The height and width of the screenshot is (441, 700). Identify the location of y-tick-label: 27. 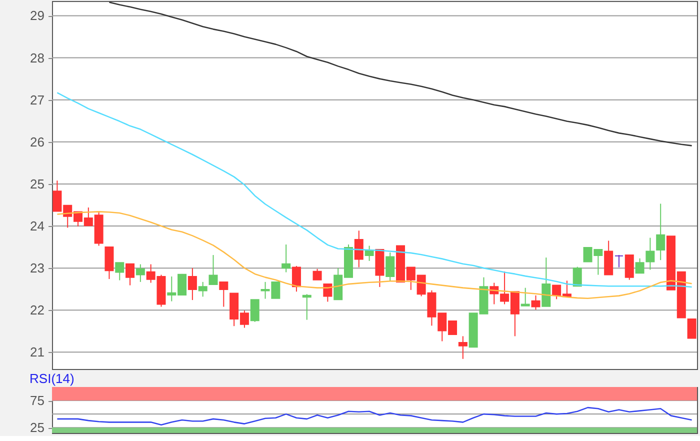
(37, 100).